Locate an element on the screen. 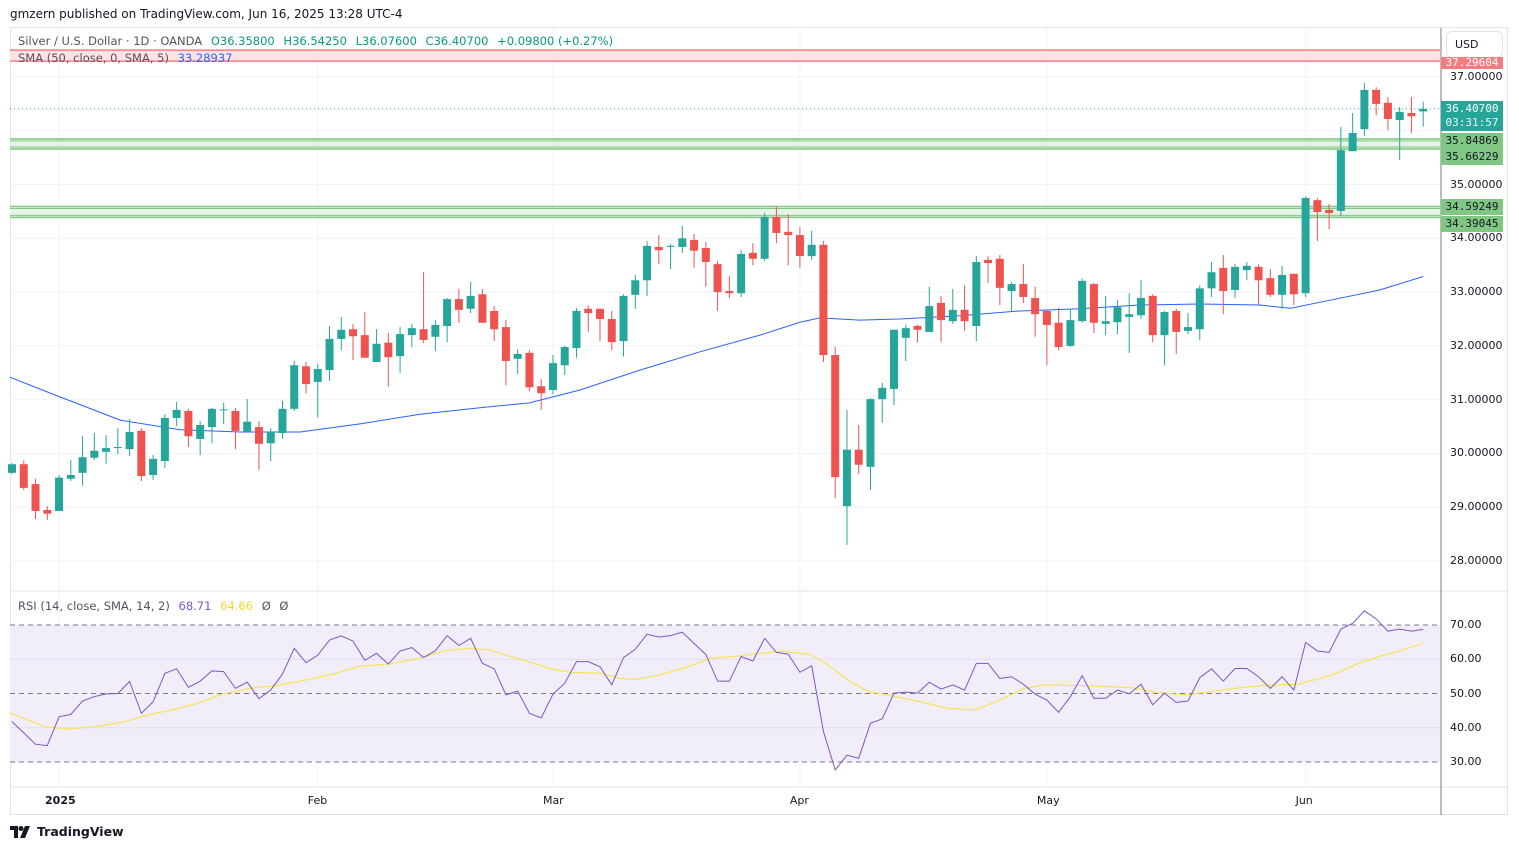 The width and height of the screenshot is (1519, 850). sma-legend: SMA (50, close, 0, SMA, 5) 33.28937 is located at coordinates (127, 58).